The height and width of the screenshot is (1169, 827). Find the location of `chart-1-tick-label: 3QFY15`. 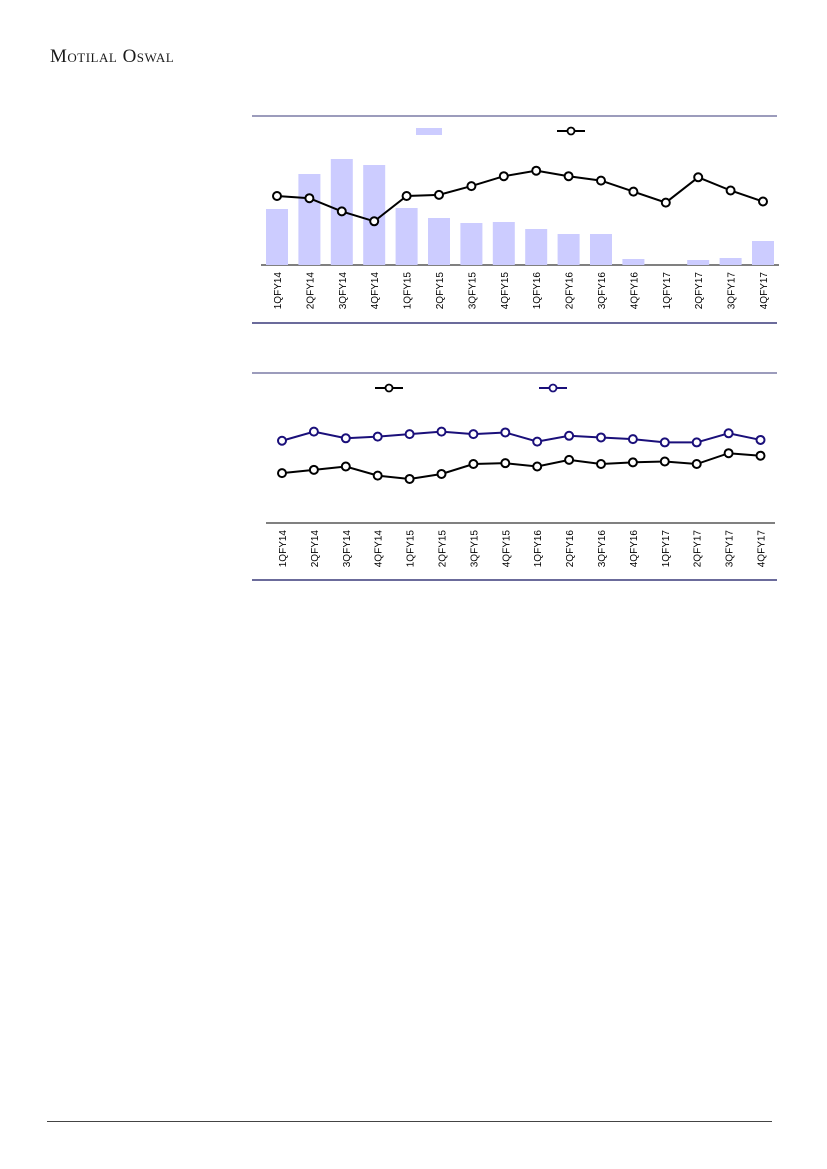

chart-1-tick-label: 3QFY15 is located at coordinates (472, 291).